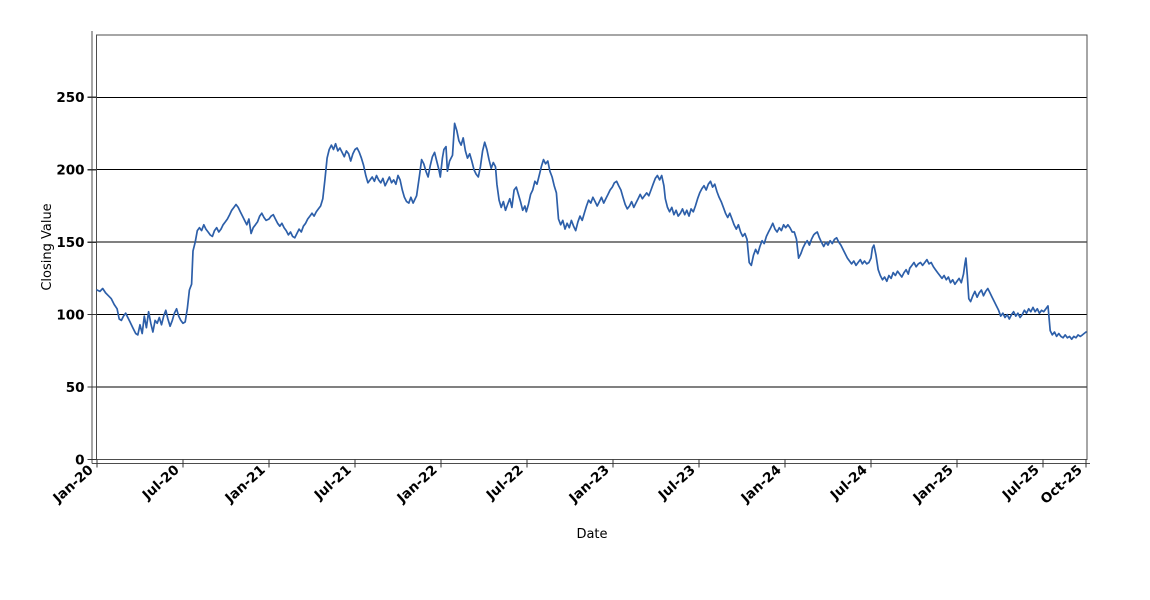  Describe the element at coordinates (1021, 483) in the screenshot. I see `x-tick-label: Jul-25` at that location.